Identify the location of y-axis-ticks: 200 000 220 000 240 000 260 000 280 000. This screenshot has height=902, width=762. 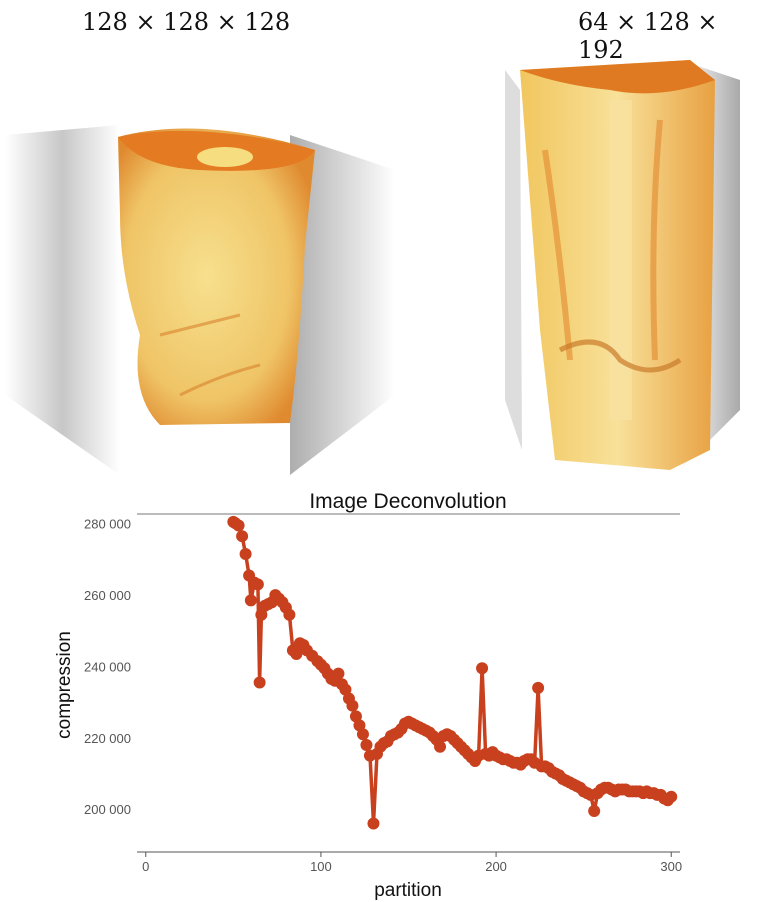
(107, 667).